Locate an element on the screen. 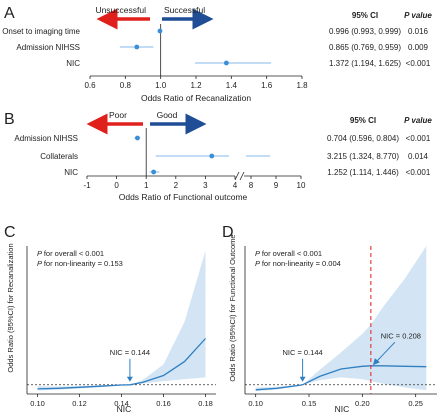  panel-a-x-tick-label: 1.2 is located at coordinates (196, 85).